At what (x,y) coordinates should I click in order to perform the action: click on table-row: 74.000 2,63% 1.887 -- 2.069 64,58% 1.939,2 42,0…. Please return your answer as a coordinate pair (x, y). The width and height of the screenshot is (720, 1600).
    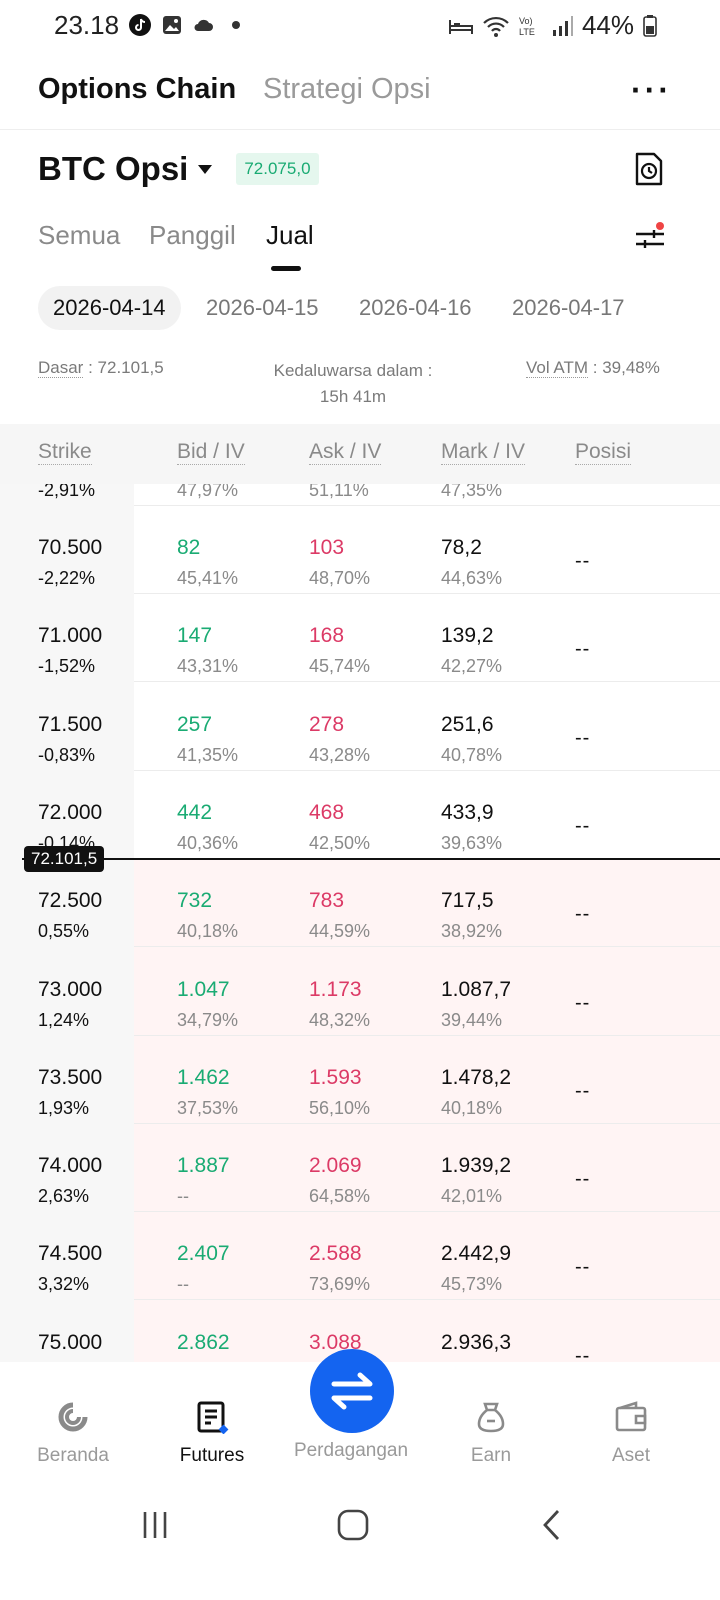
    Looking at the image, I should click on (360, 1168).